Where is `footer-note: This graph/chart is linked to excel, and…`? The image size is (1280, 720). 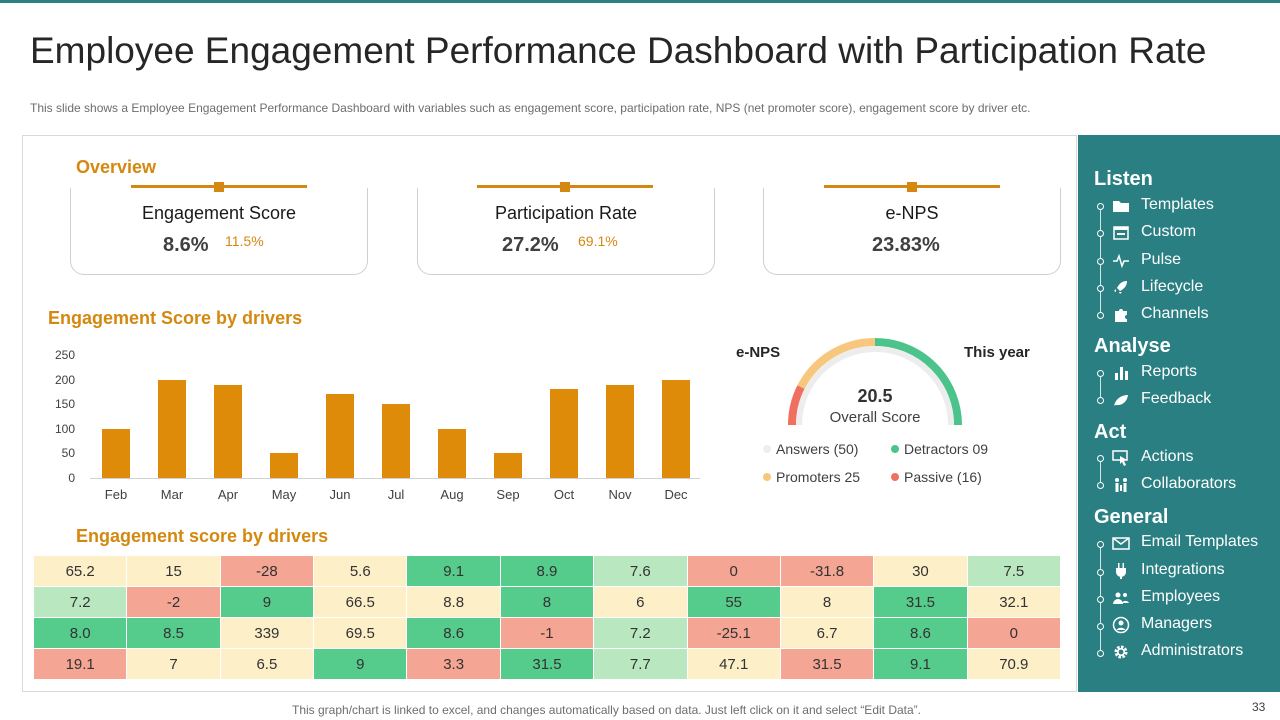
footer-note: This graph/chart is linked to excel, and… is located at coordinates (606, 710).